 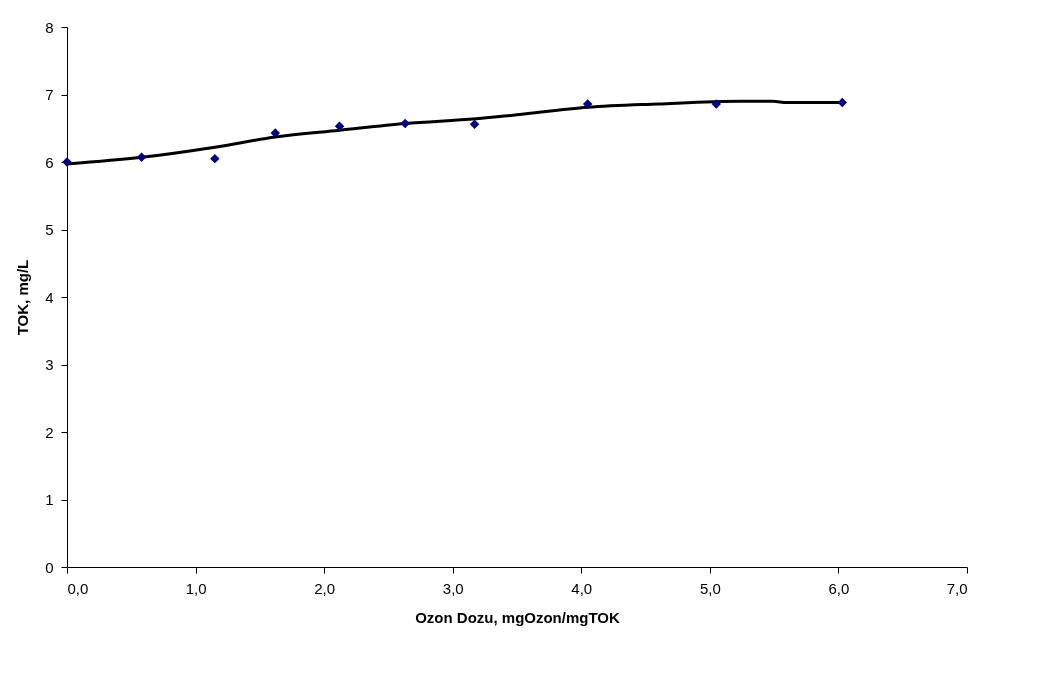 What do you see at coordinates (78, 588) in the screenshot?
I see `x-tick-label: 0,0` at bounding box center [78, 588].